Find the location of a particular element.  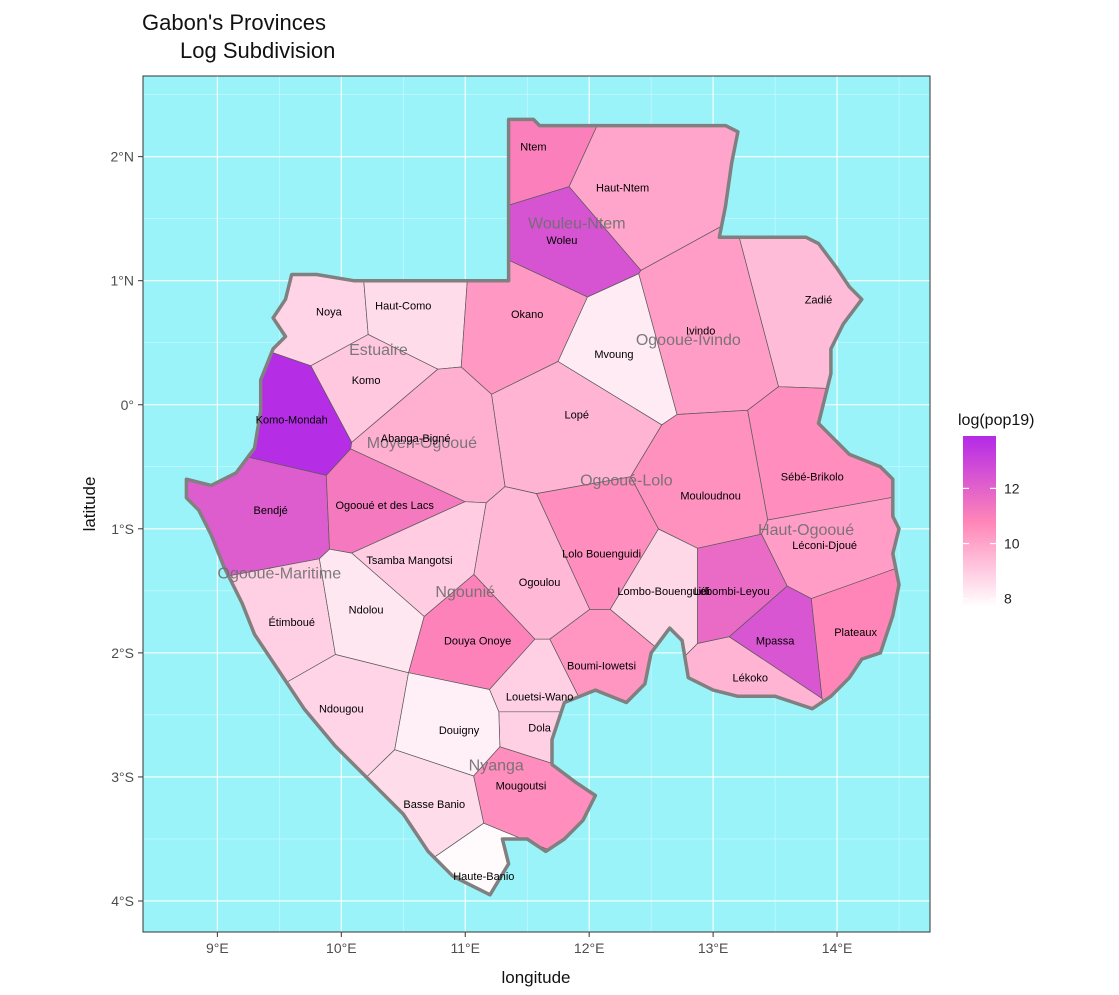

department-label: Ogoulou is located at coordinates (540, 583).